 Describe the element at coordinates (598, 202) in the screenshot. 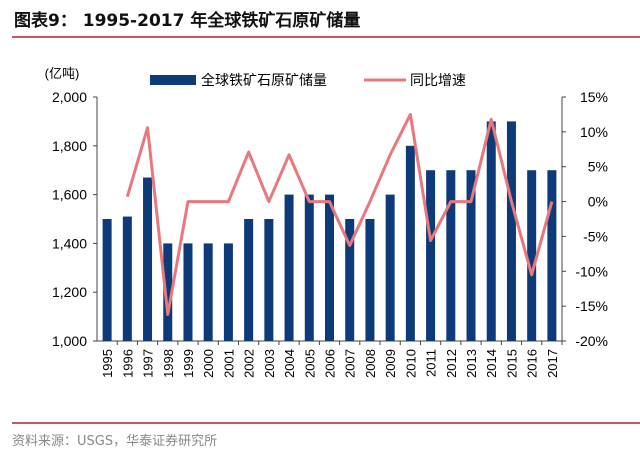

I see `right-tick-label: 0%` at that location.